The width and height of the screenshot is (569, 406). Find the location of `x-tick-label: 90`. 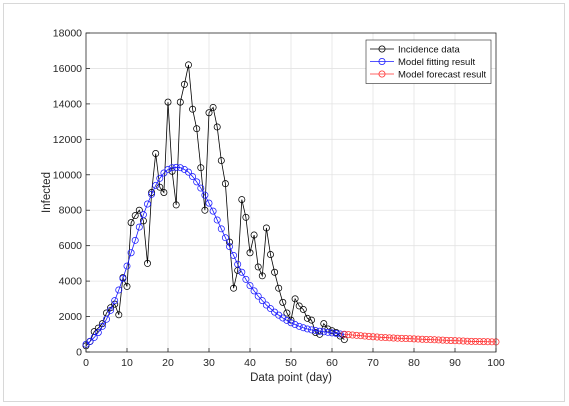

x-tick-label: 90 is located at coordinates (455, 363).